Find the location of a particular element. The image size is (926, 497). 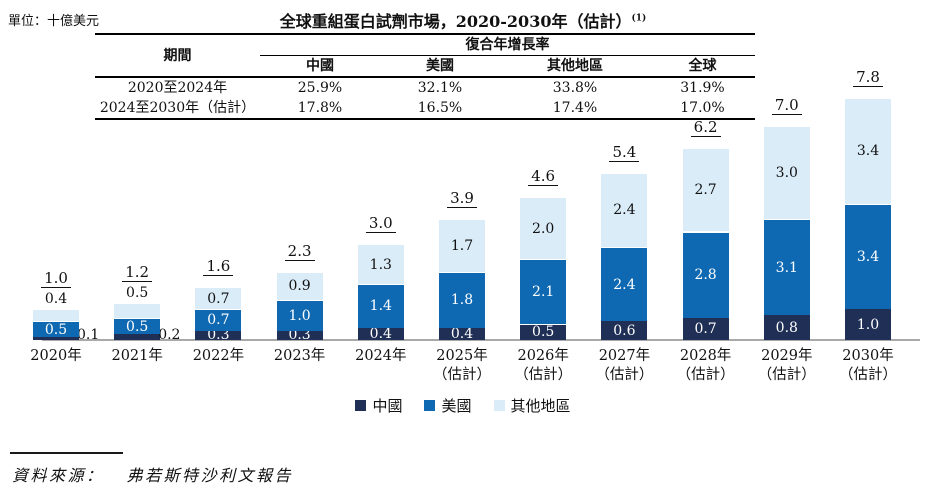

bar-segment-china: 0.4 is located at coordinates (380, 333).